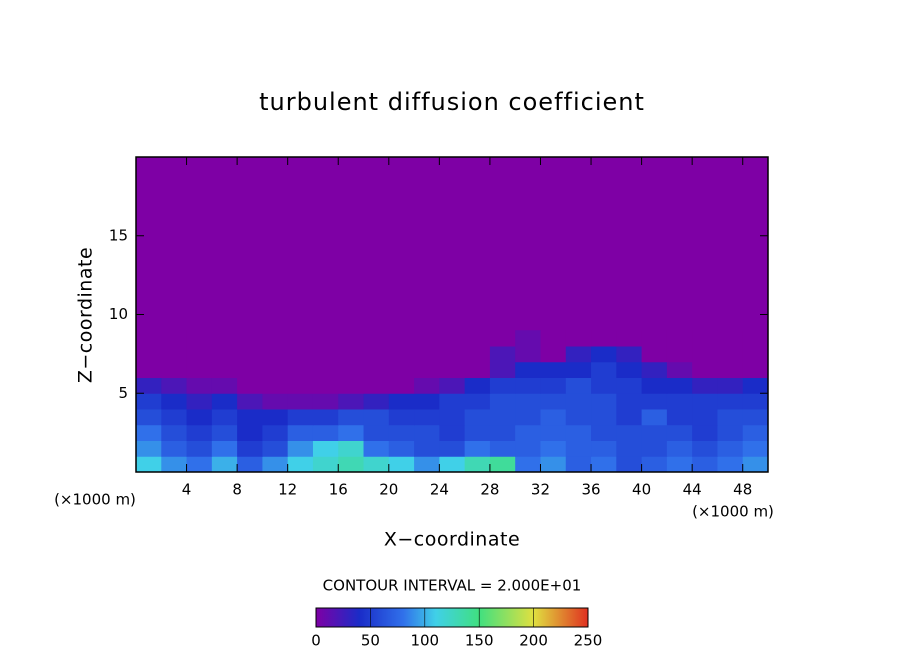 The width and height of the screenshot is (904, 654). Describe the element at coordinates (692, 490) in the screenshot. I see `x-tick-label: 44` at that location.